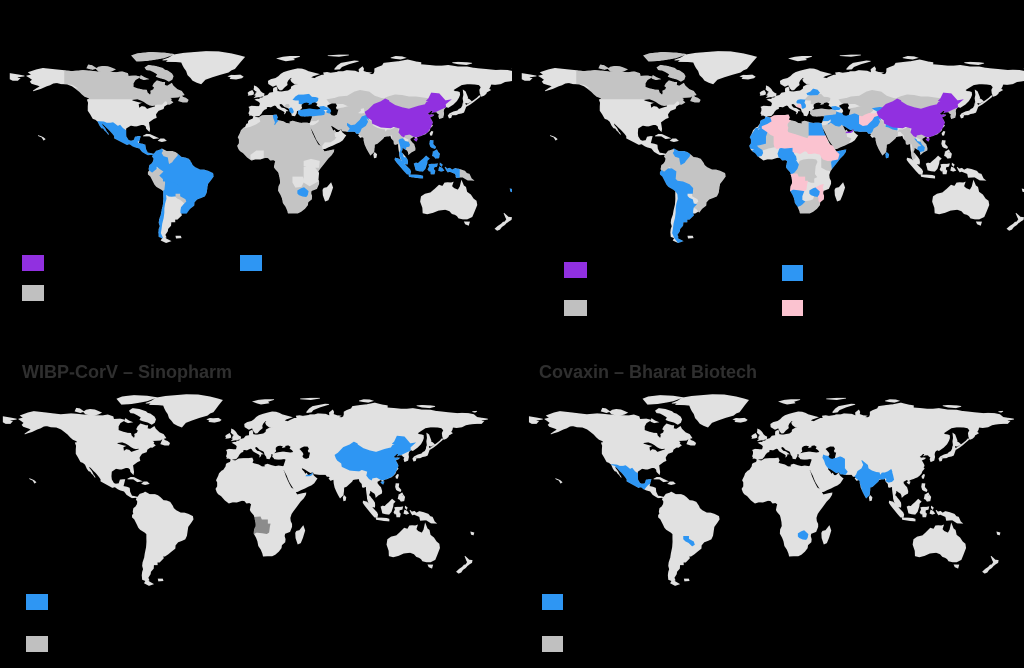 The width and height of the screenshot is (1024, 668). What do you see at coordinates (648, 372) in the screenshot?
I see `svg-text: Covaxin – Bharat Biotech` at bounding box center [648, 372].